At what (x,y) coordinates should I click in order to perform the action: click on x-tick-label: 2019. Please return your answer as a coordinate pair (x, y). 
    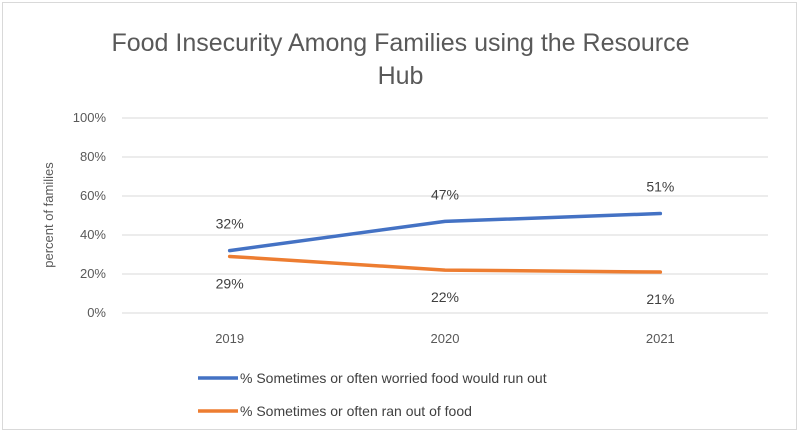
    Looking at the image, I should click on (229, 338).